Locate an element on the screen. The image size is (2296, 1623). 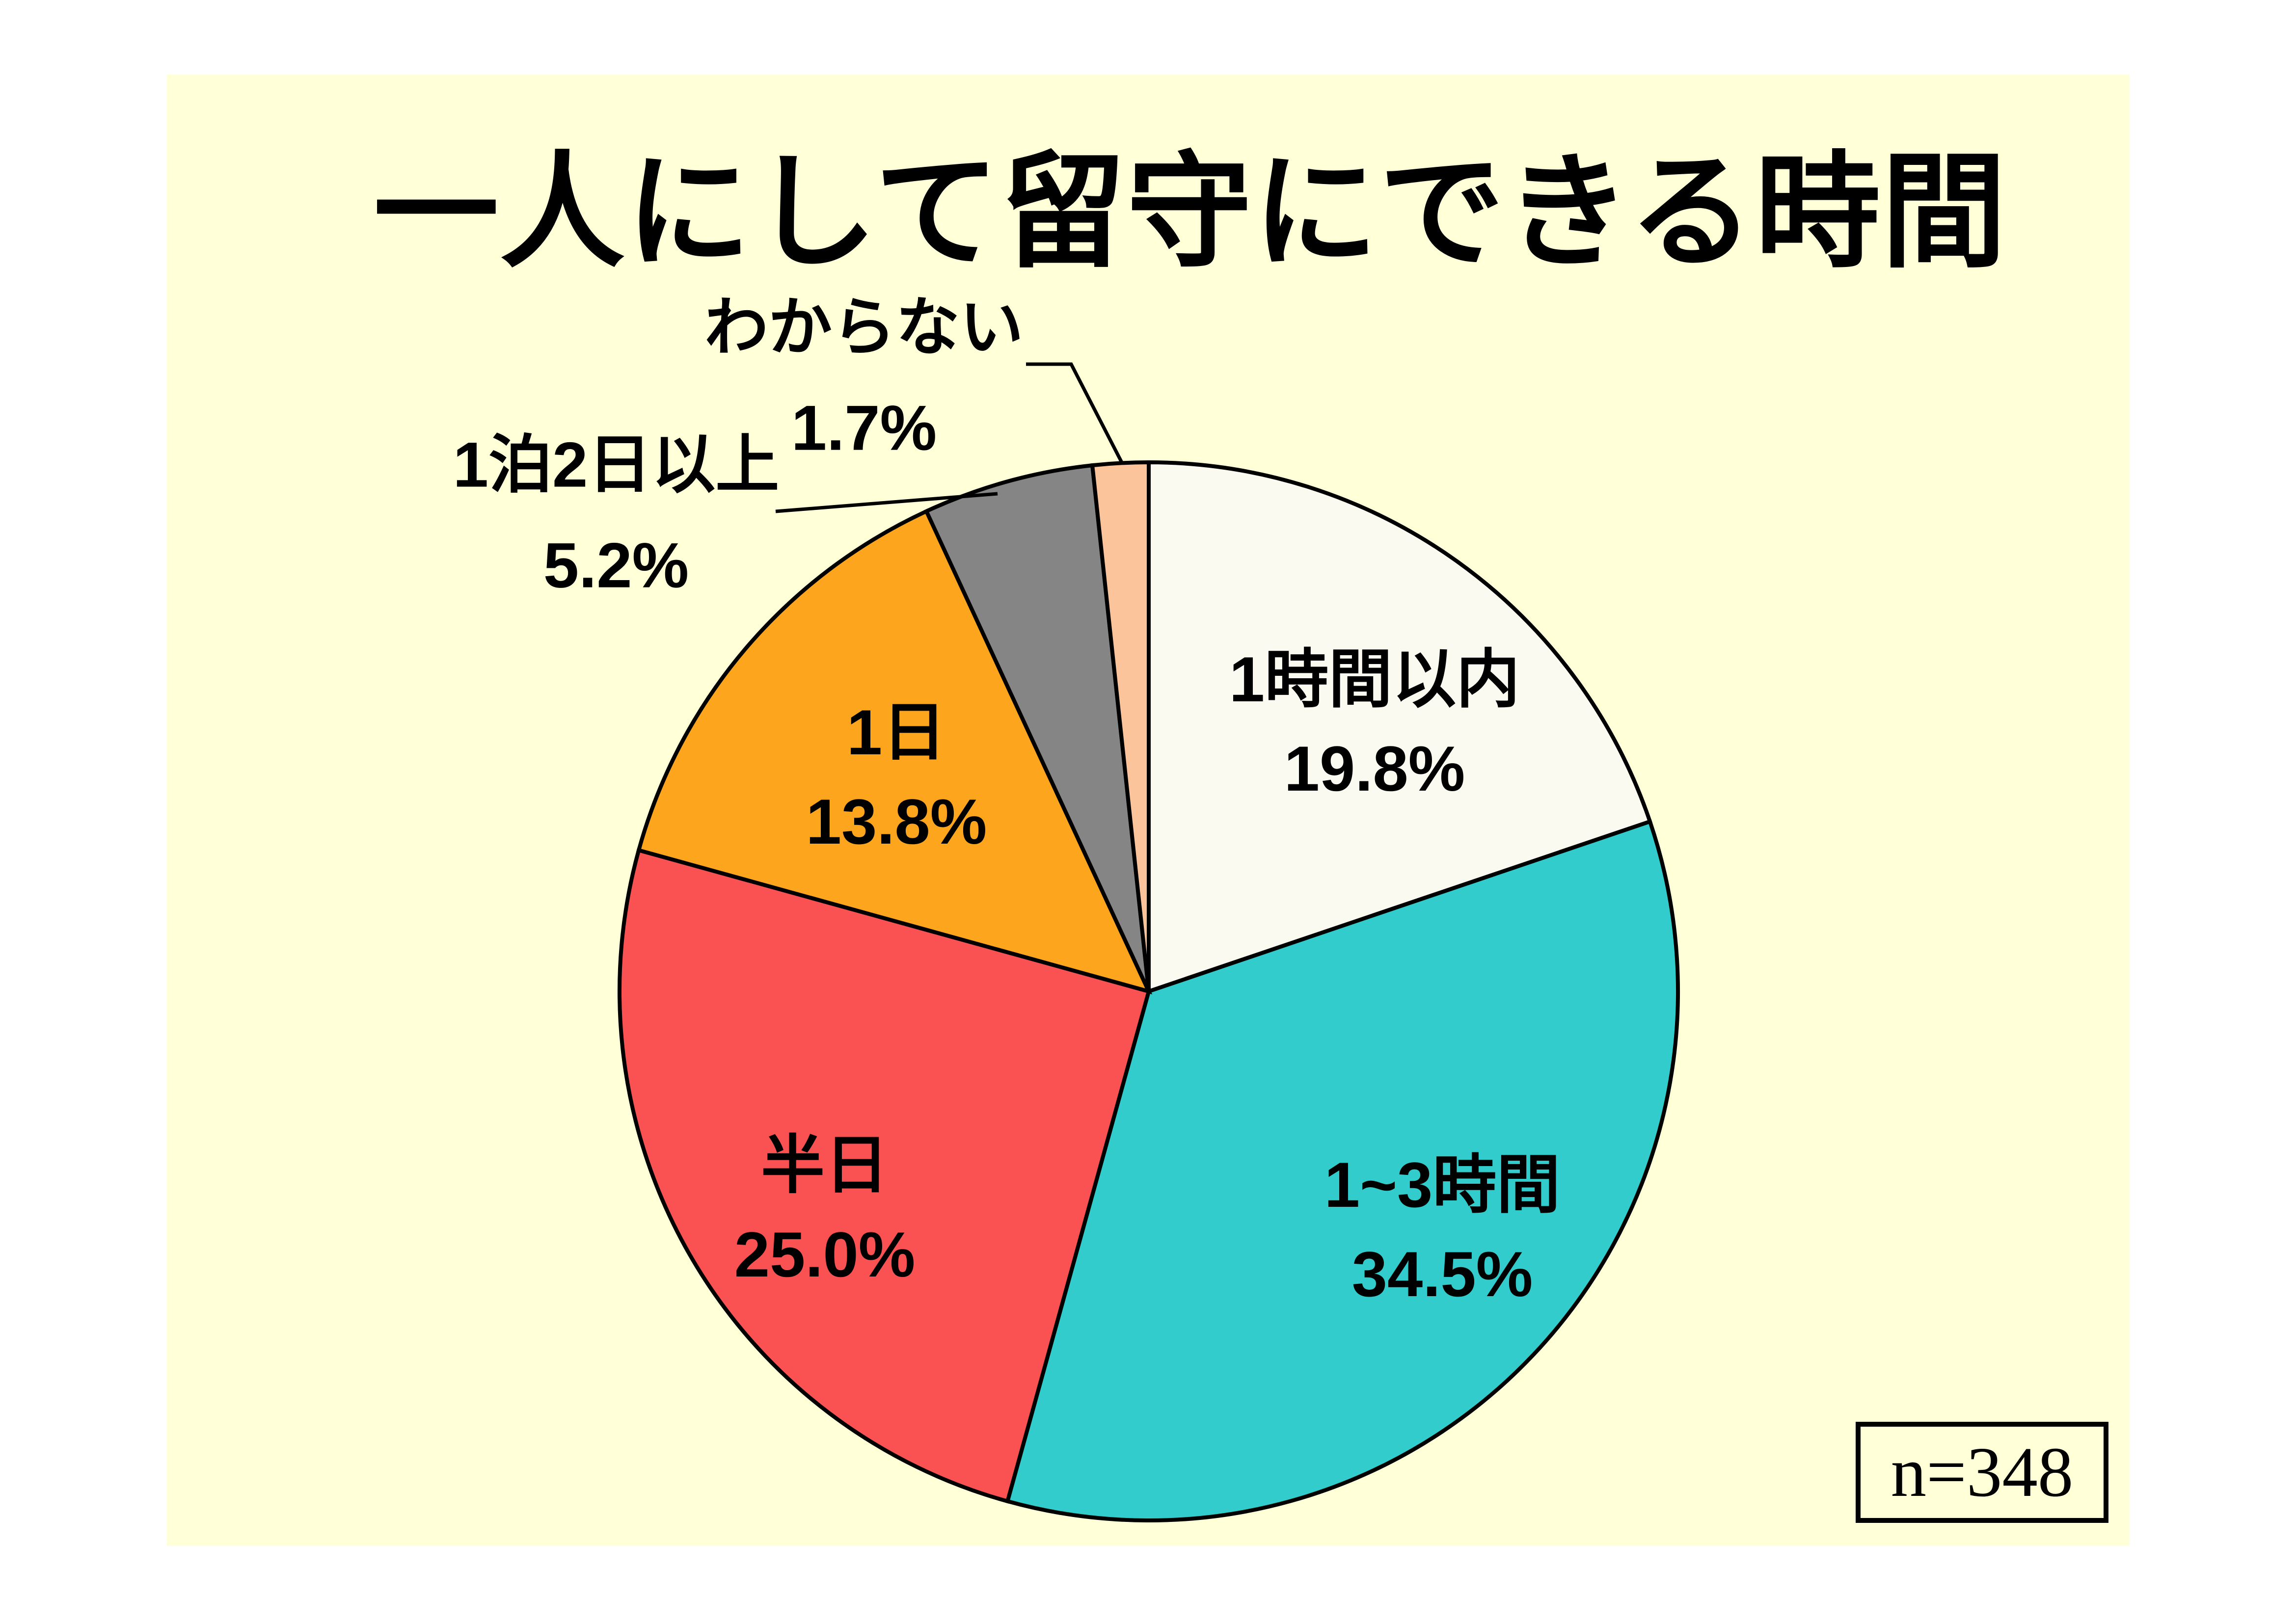
slice-label-pct: 1.7% is located at coordinates (864, 428).